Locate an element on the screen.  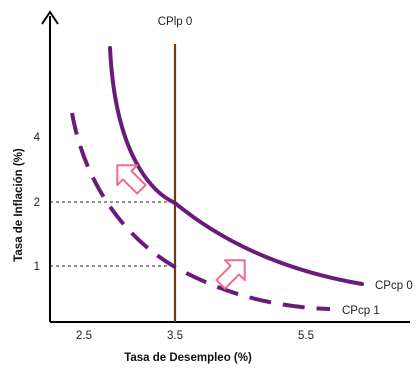
y-tick-1: 1 is located at coordinates (37, 267).